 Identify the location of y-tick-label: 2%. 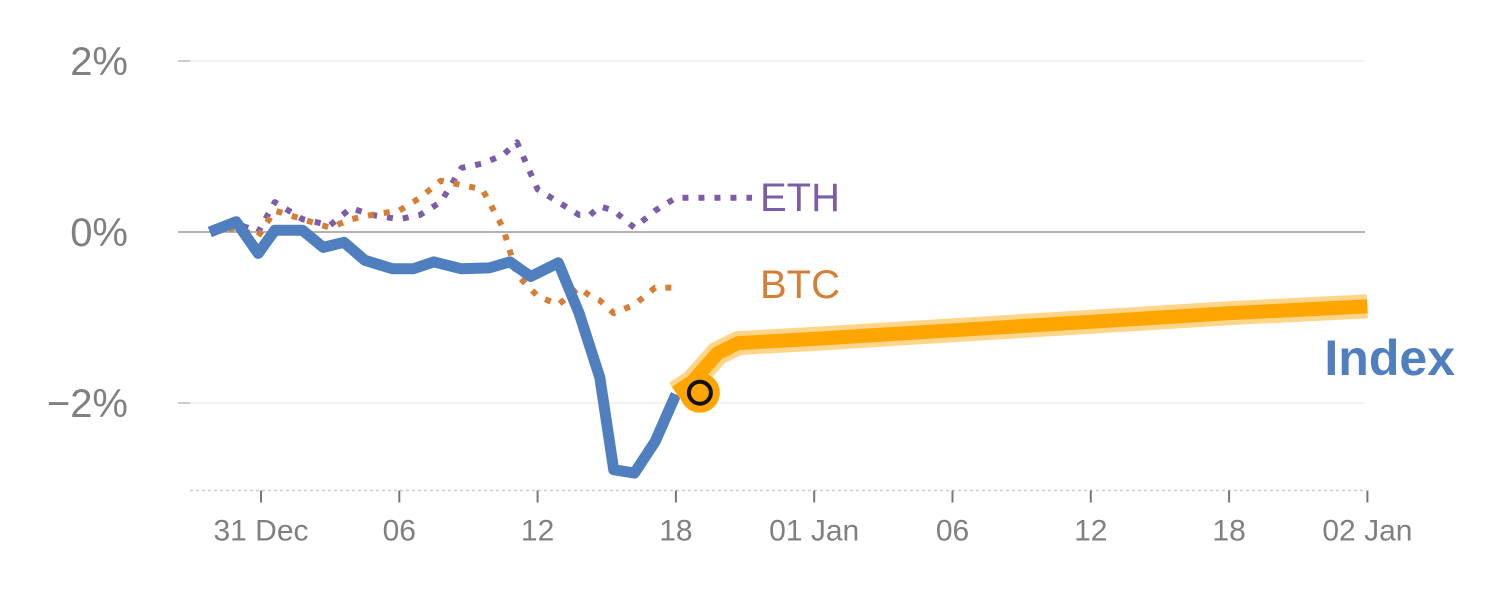
(99, 62).